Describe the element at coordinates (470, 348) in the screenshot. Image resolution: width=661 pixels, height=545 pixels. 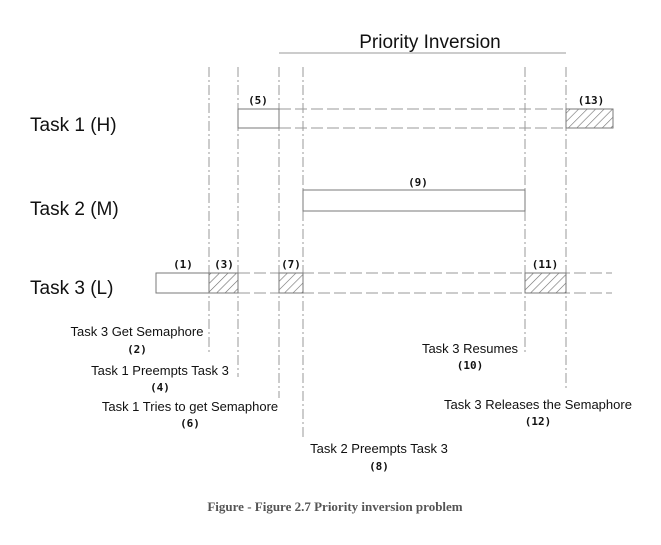
I see `event-10-text: Task 3 Resumes` at that location.